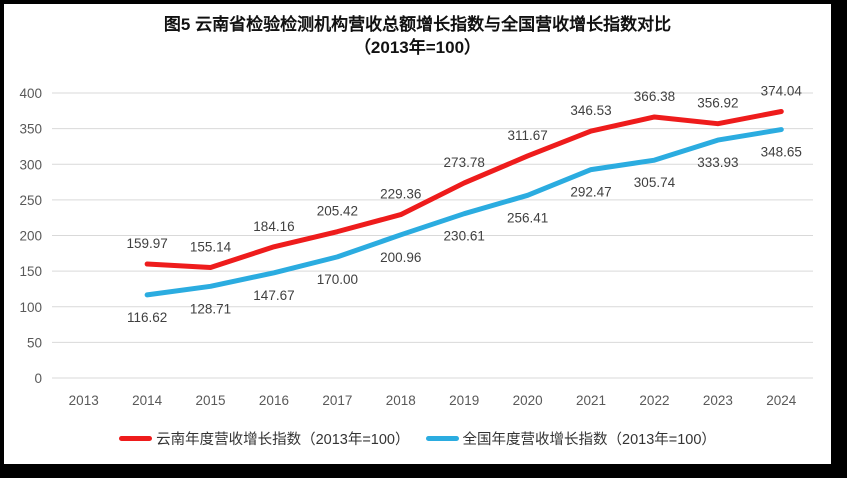 The image size is (847, 478). Describe the element at coordinates (400, 194) in the screenshot. I see `data-label: 229.36` at that location.